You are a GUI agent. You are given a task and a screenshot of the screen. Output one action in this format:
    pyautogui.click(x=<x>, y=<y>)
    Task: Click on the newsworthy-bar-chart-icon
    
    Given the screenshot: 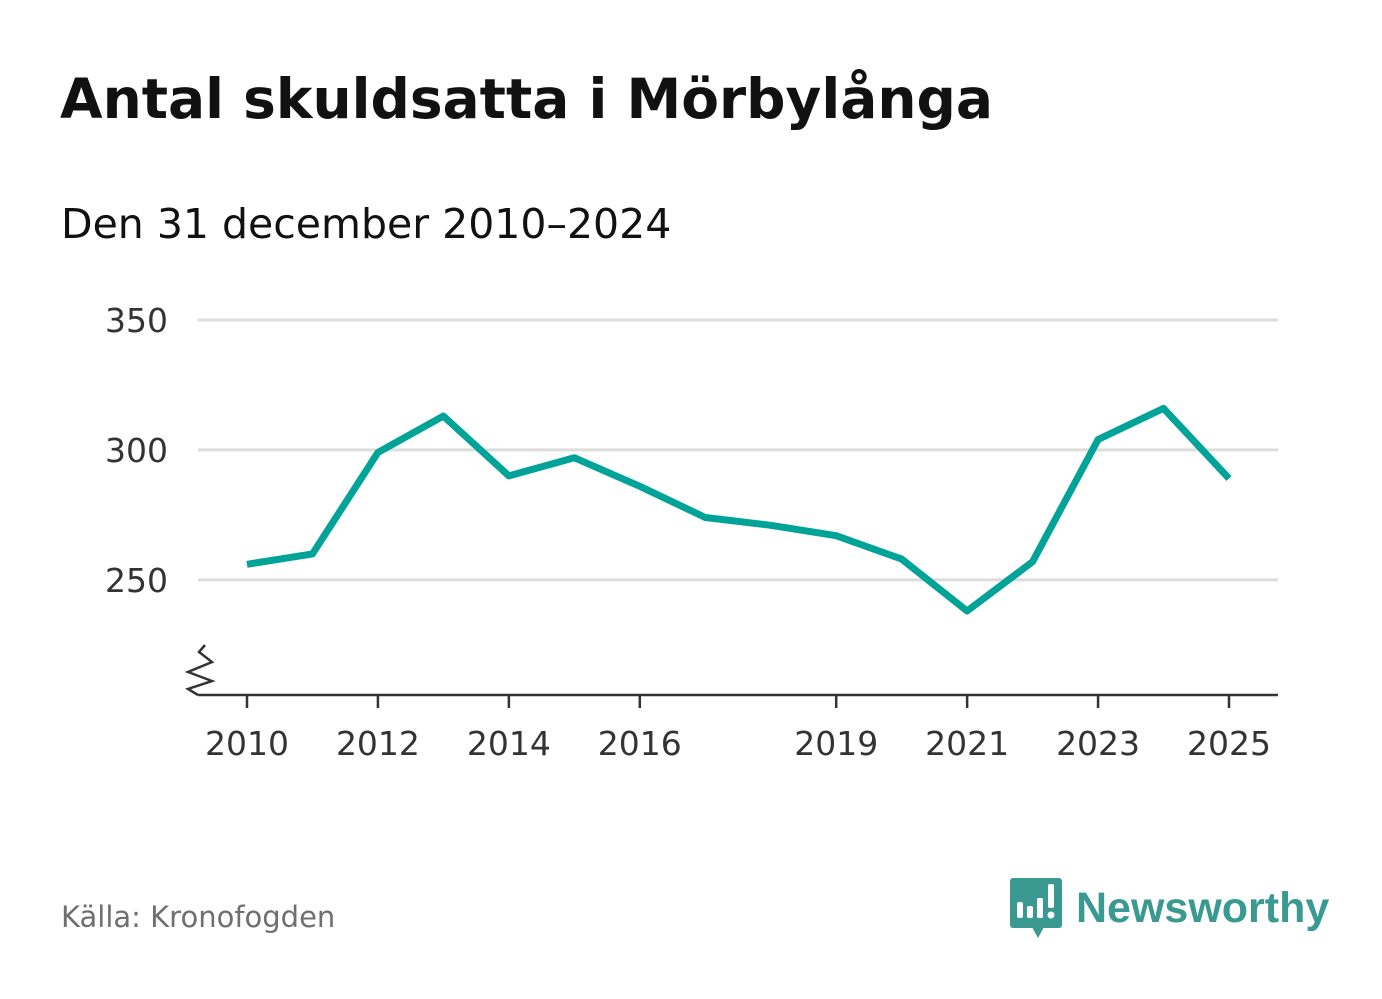 What is the action you would take?
    pyautogui.click(x=1036, y=908)
    